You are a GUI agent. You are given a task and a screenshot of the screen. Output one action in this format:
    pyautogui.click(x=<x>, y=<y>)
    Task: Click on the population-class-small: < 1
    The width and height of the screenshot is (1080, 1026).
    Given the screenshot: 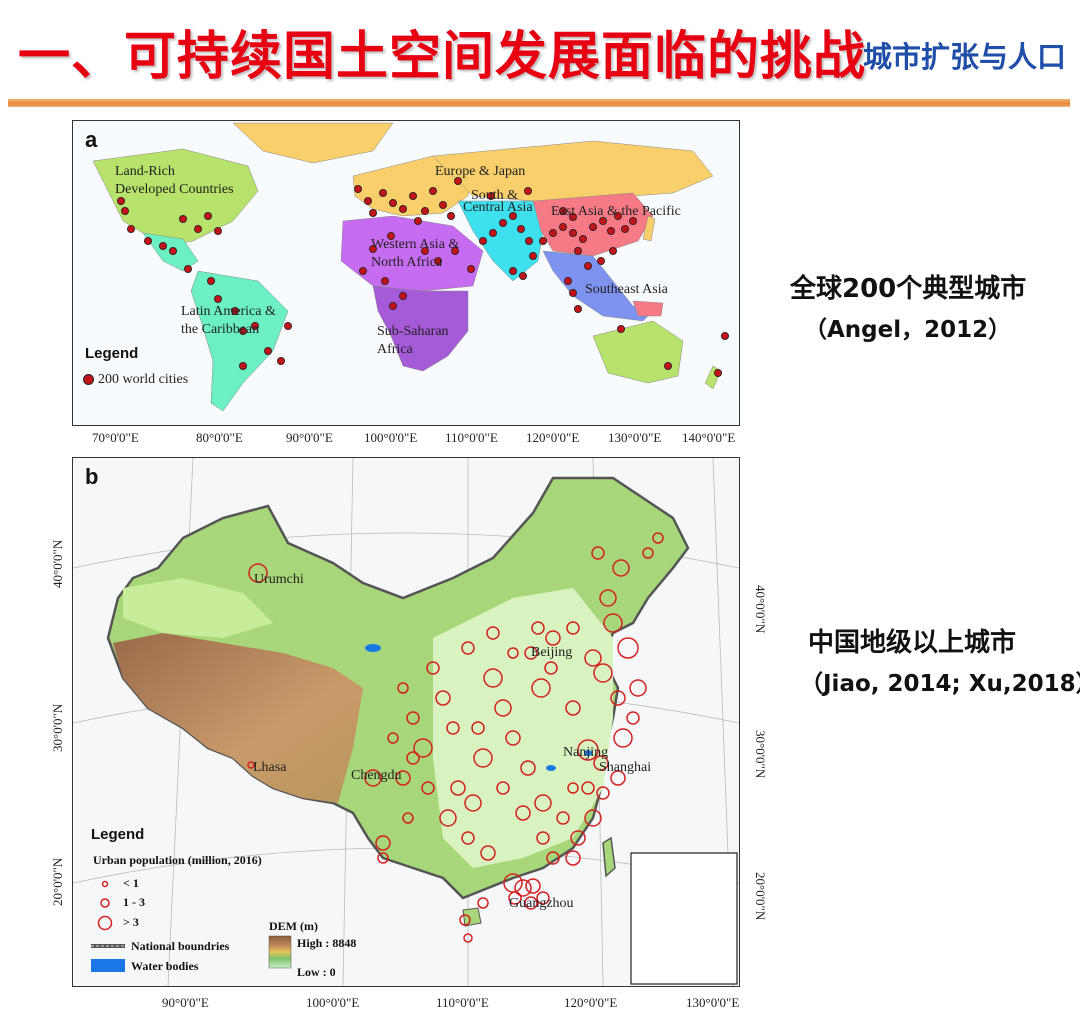 What is the action you would take?
    pyautogui.click(x=131, y=883)
    